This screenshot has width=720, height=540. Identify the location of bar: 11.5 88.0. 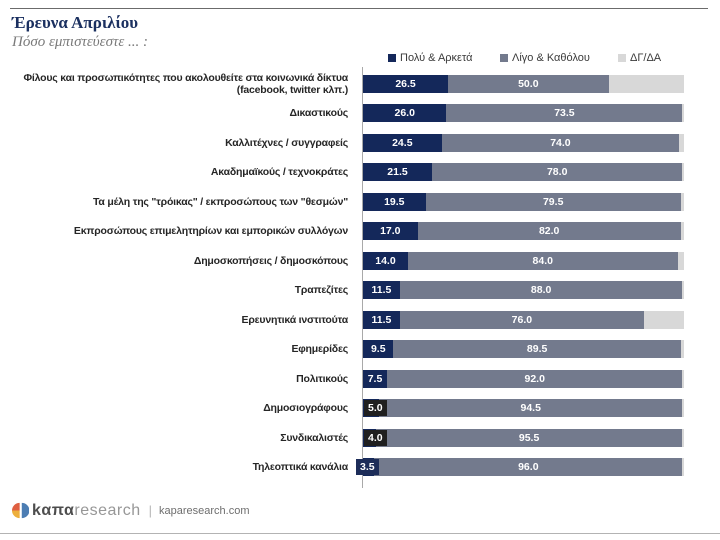
(523, 290).